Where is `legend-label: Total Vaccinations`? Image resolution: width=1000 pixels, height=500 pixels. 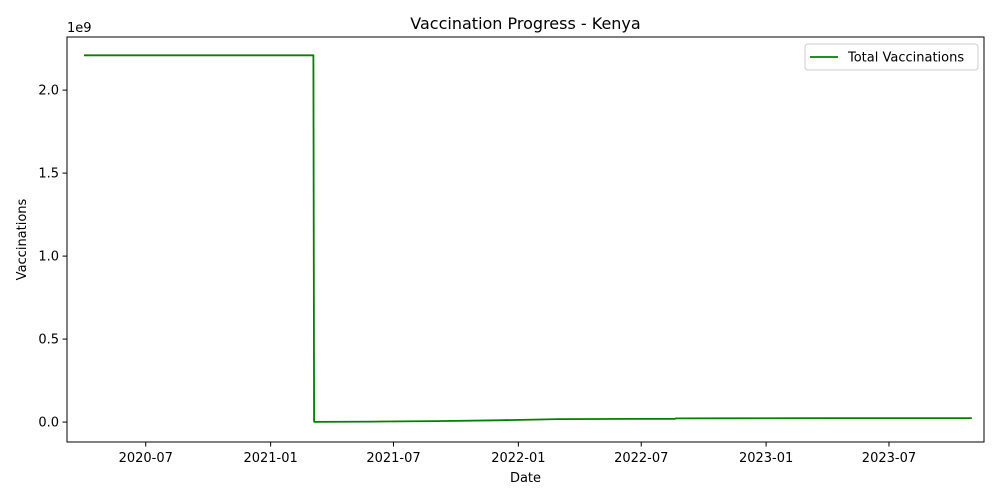
legend-label: Total Vaccinations is located at coordinates (905, 58).